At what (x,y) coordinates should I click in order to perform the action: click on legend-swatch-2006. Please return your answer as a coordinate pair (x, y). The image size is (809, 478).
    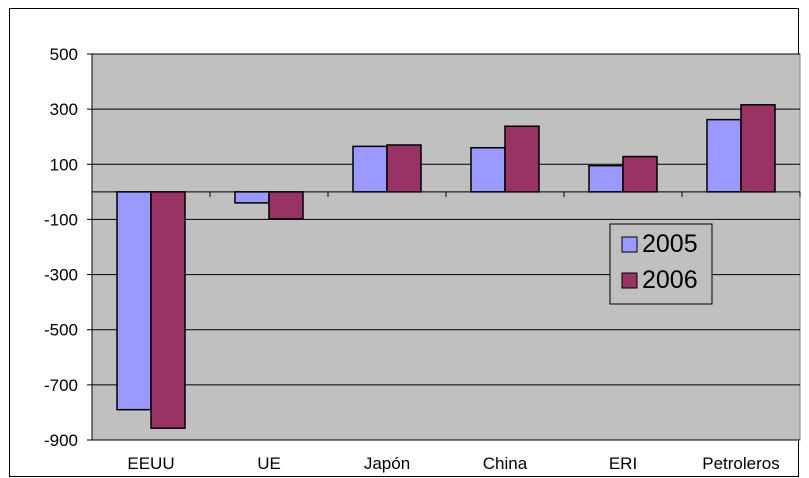
    Looking at the image, I should click on (629, 280).